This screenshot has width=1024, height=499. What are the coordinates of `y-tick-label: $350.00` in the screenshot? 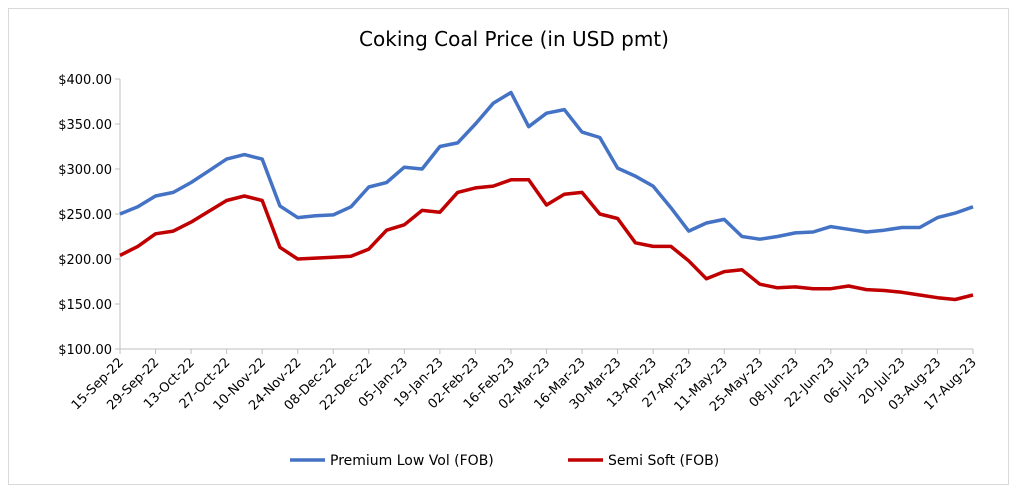 It's located at (85, 125).